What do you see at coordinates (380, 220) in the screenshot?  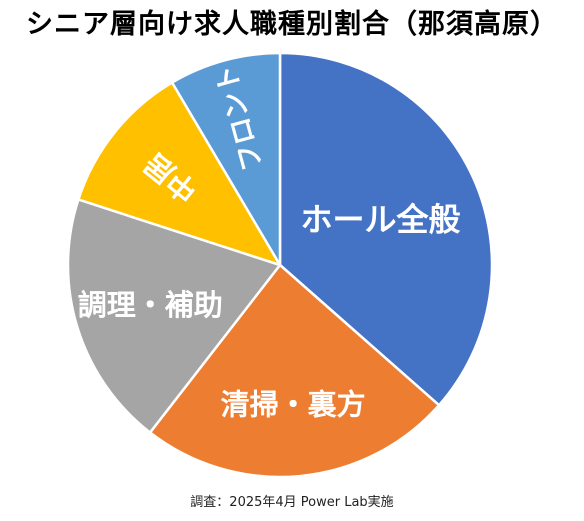 I see `slice-label: ホール全般` at bounding box center [380, 220].